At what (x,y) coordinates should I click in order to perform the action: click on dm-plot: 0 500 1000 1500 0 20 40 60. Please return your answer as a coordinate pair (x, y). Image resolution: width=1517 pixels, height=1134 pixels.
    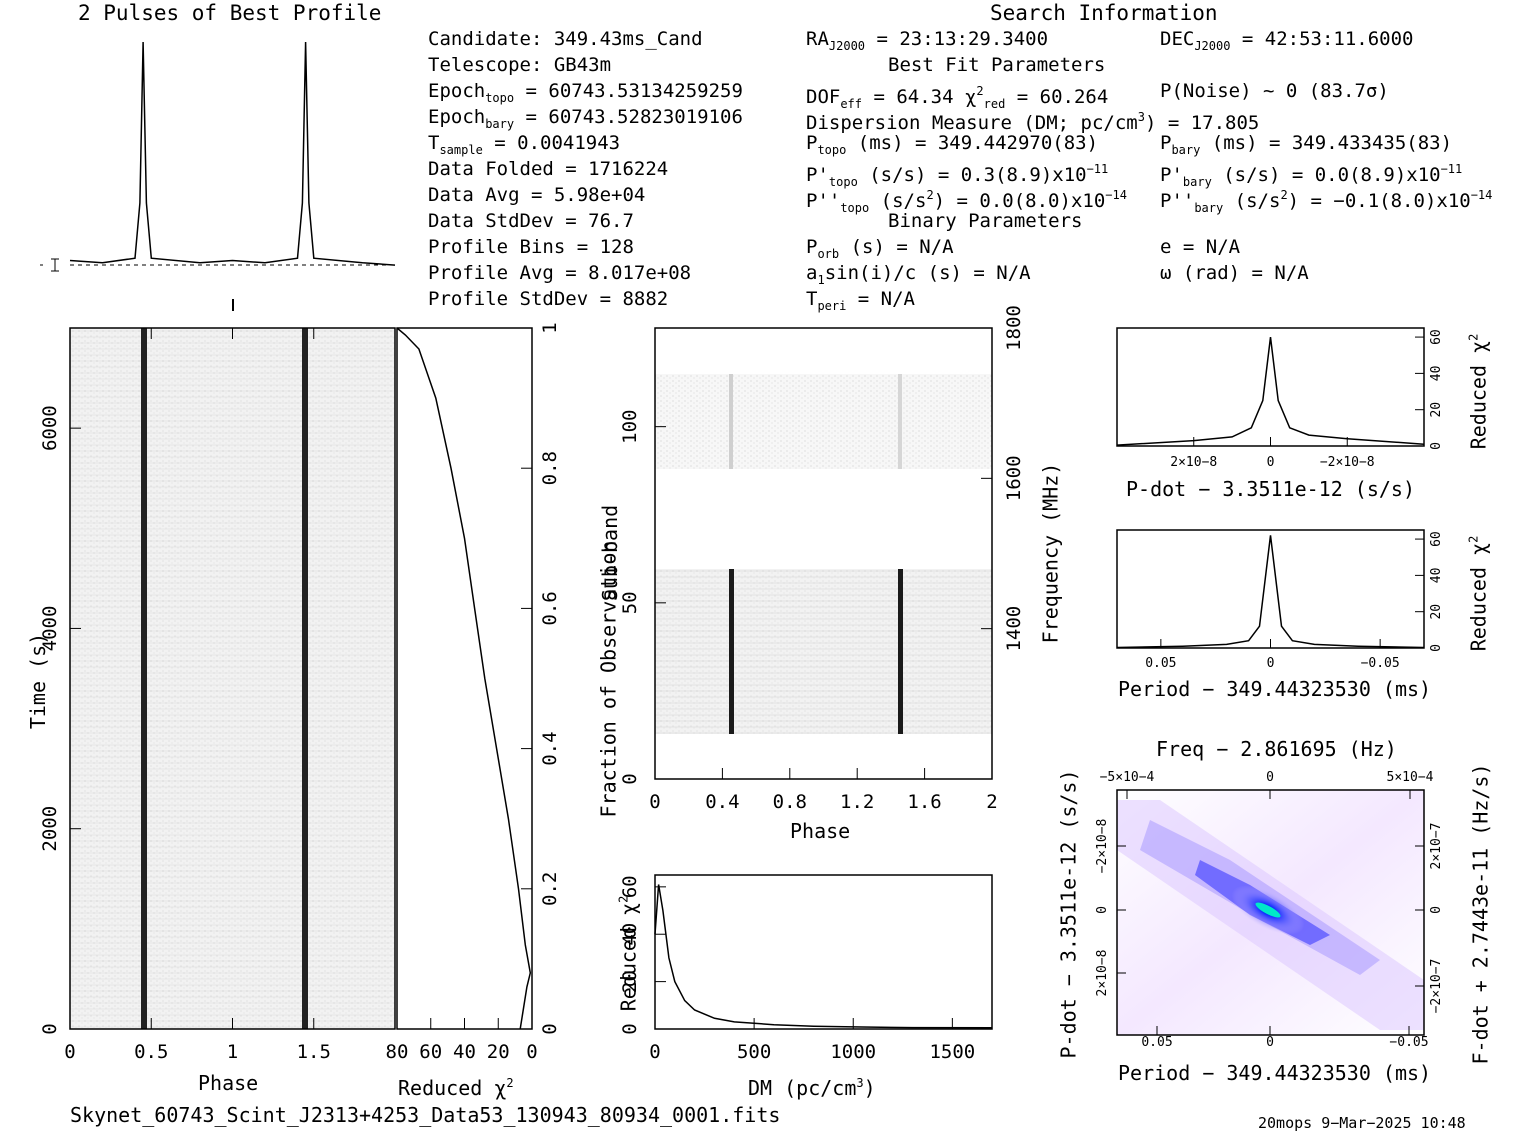
    Looking at the image, I should click on (806, 968).